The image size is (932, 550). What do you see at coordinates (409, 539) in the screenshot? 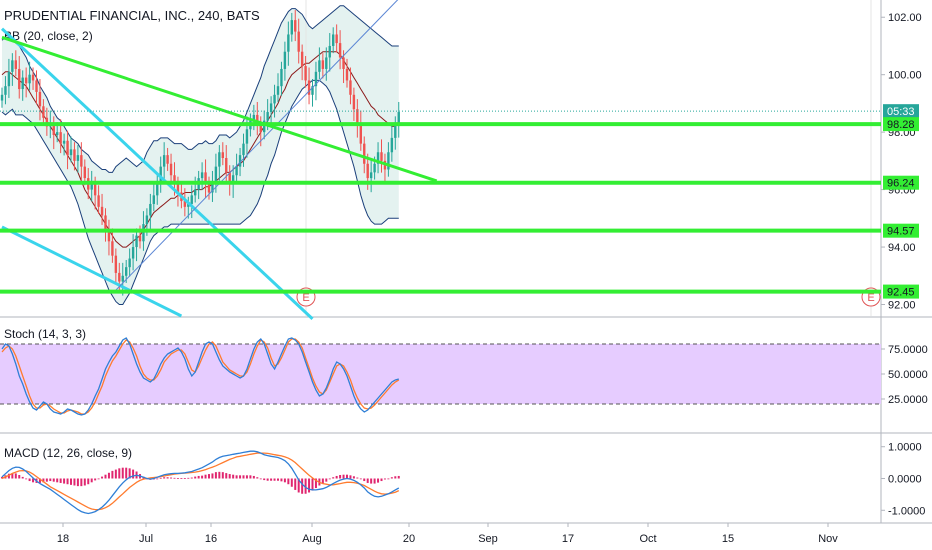
I see `time-axis-label: 20` at bounding box center [409, 539].